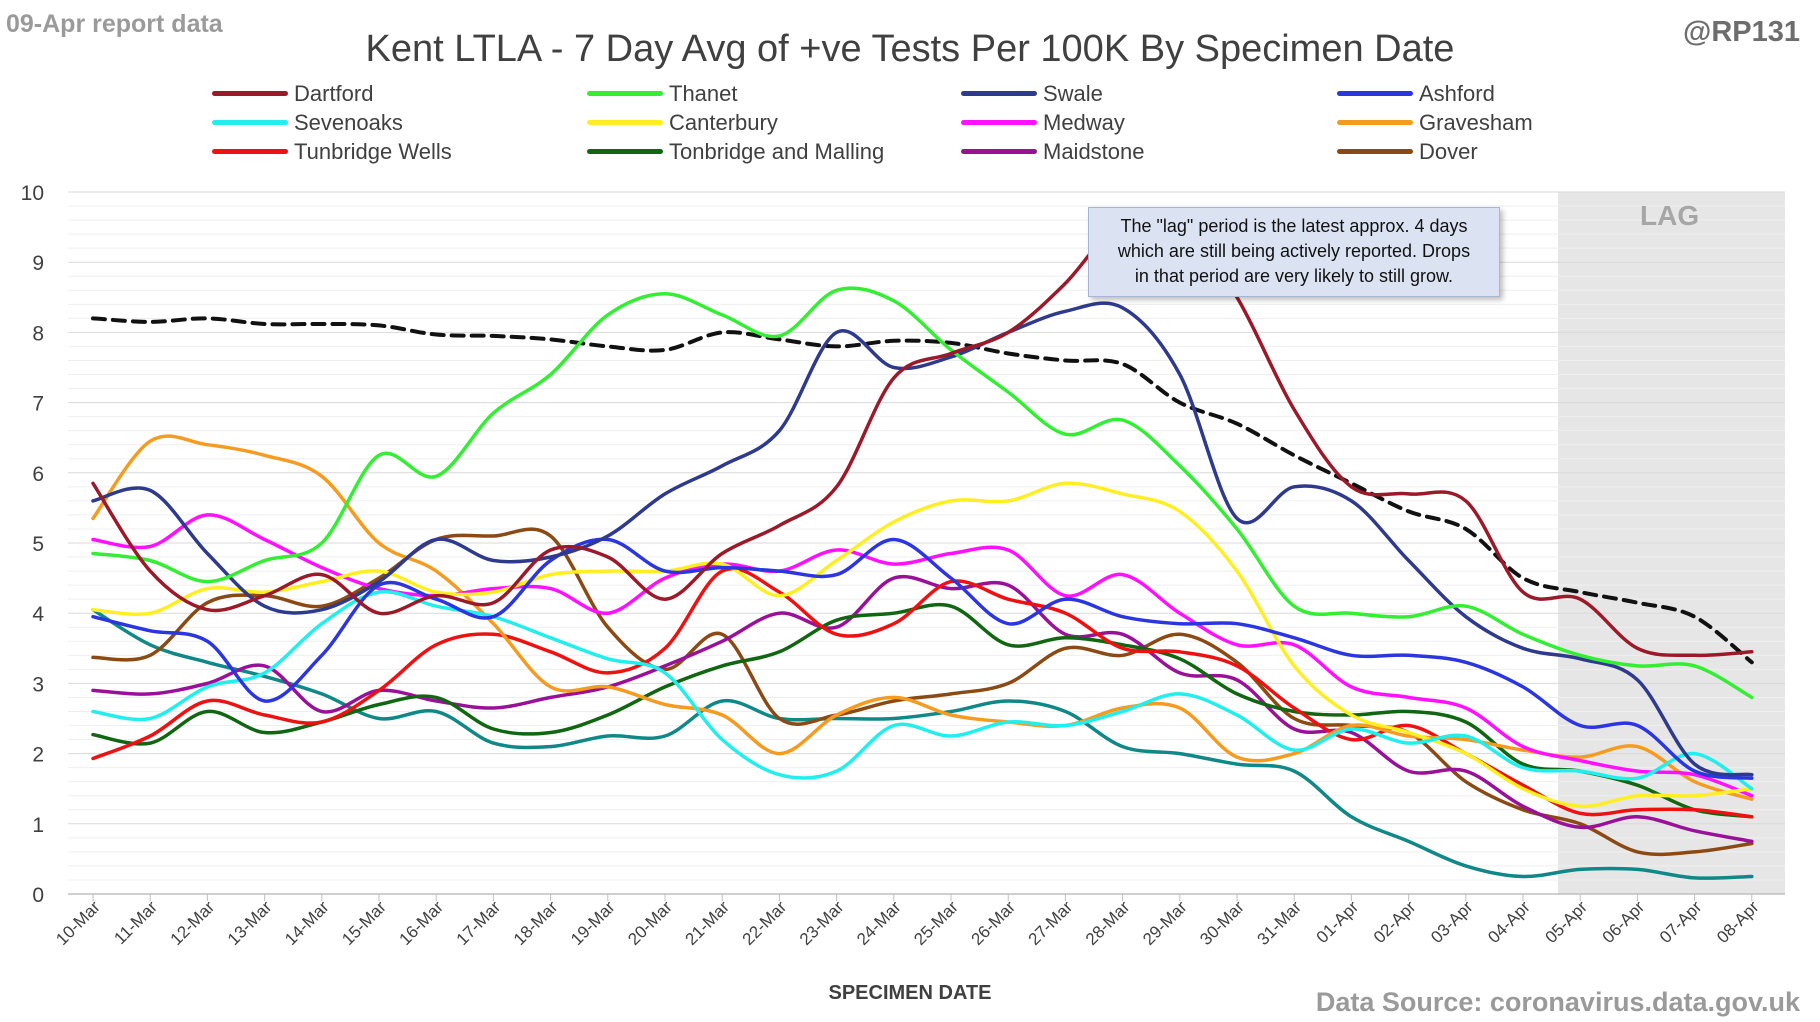 This screenshot has width=1820, height=1022. I want to click on x-tick-label: 25-Mar, so click(936, 923).